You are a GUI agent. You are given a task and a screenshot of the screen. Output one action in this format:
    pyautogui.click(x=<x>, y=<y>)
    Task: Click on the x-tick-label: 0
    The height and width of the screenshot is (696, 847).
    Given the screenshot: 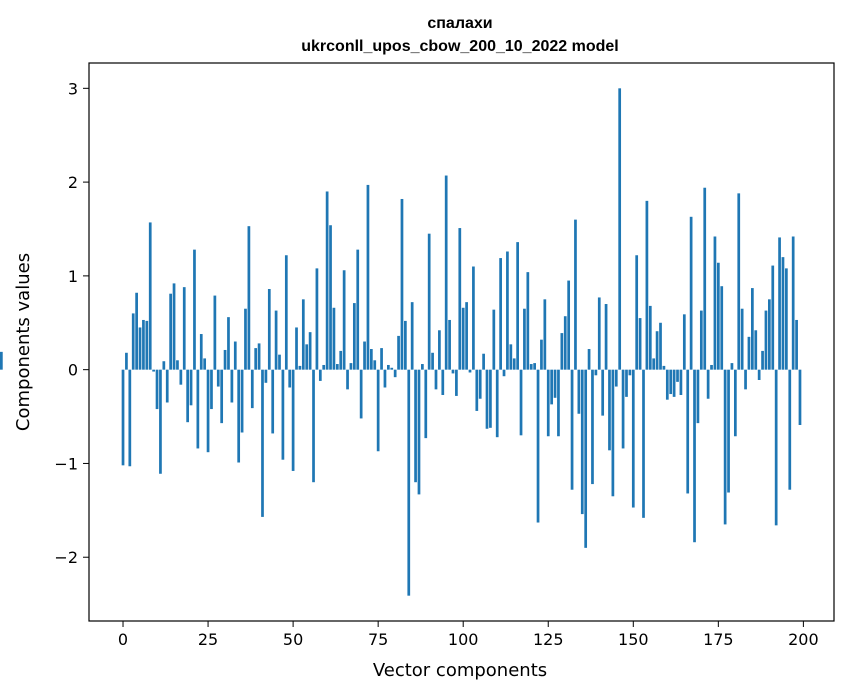 What is the action you would take?
    pyautogui.click(x=123, y=639)
    